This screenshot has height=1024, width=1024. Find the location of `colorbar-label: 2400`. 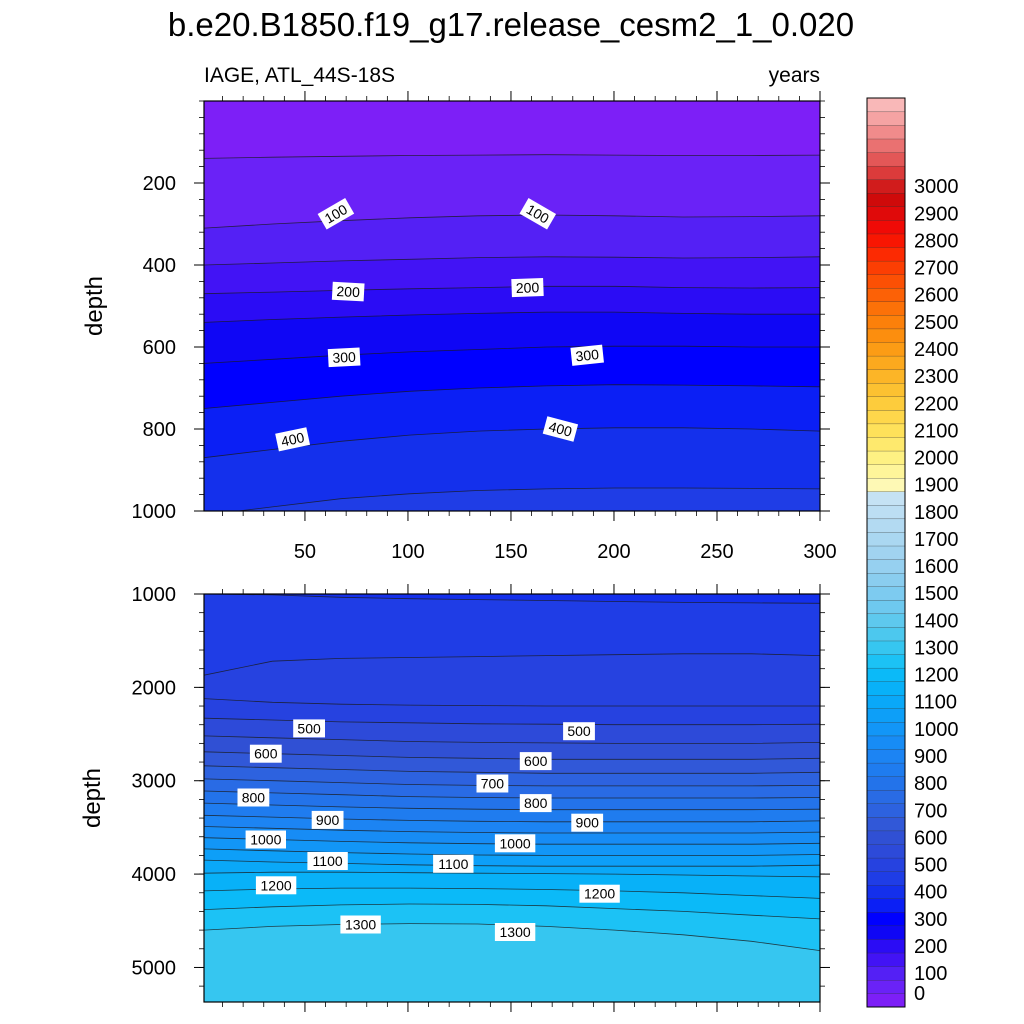

colorbar-label: 2400 is located at coordinates (936, 350).